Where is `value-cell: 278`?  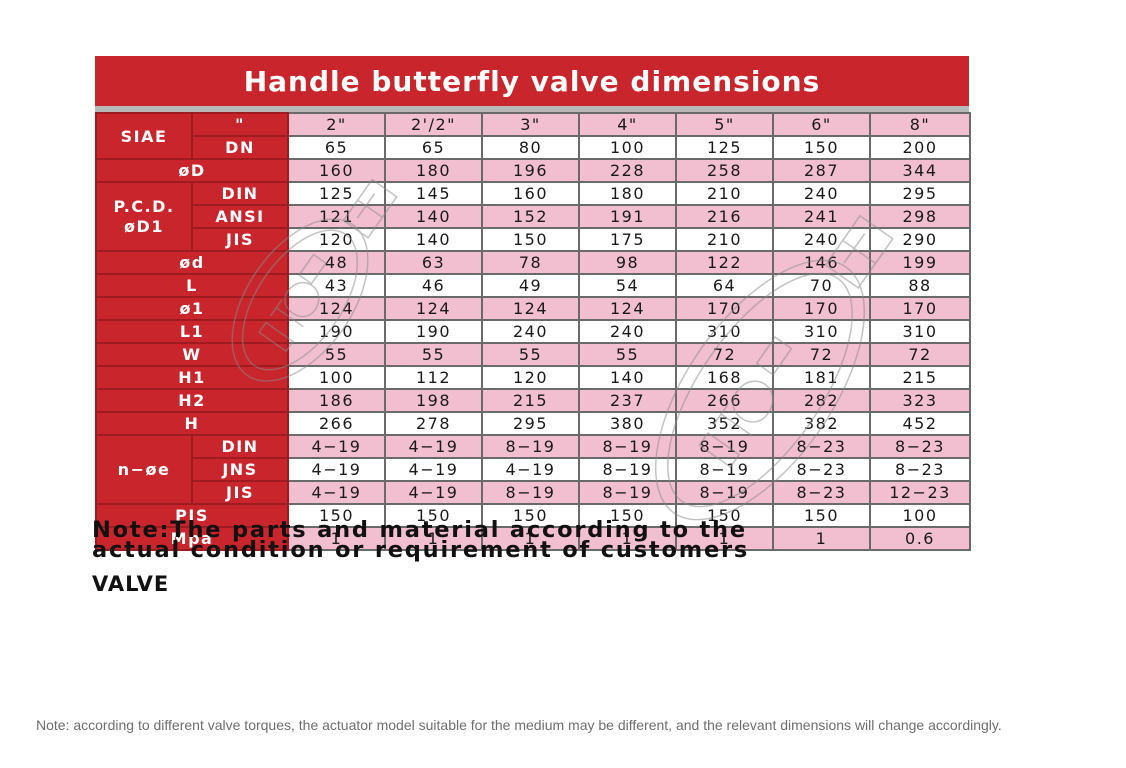 value-cell: 278 is located at coordinates (433, 423).